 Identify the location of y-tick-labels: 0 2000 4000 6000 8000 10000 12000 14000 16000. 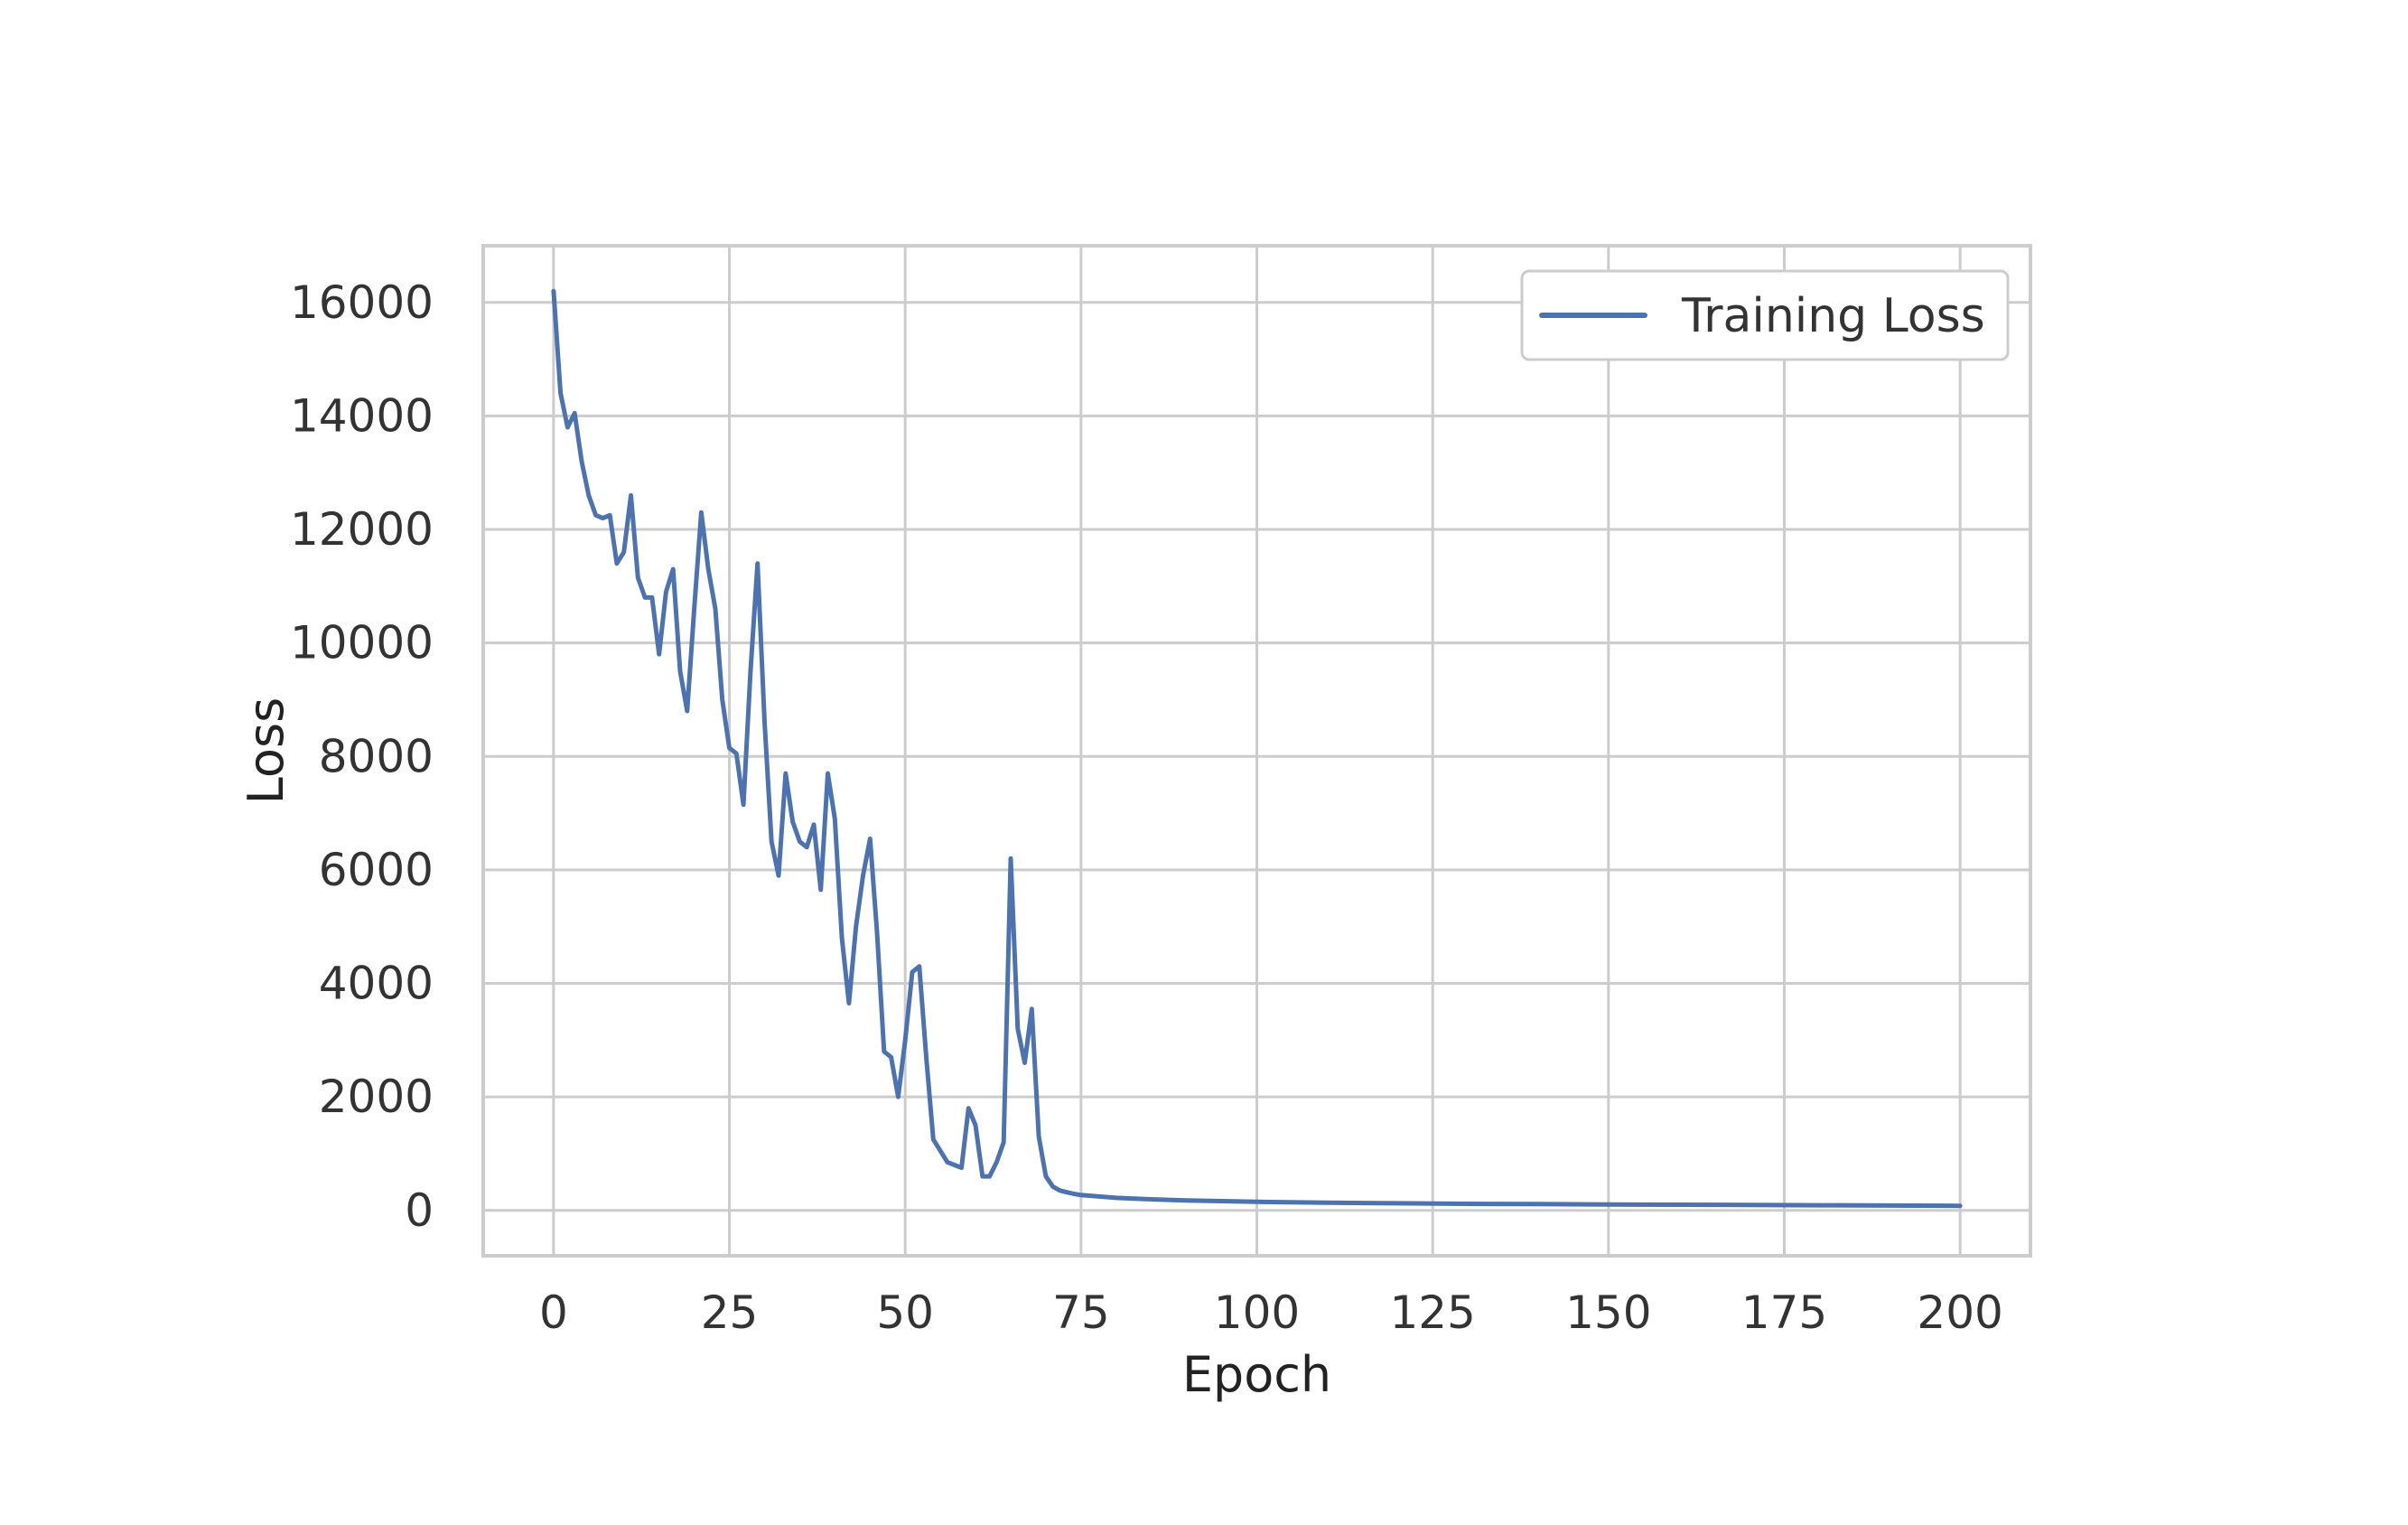
(362, 756).